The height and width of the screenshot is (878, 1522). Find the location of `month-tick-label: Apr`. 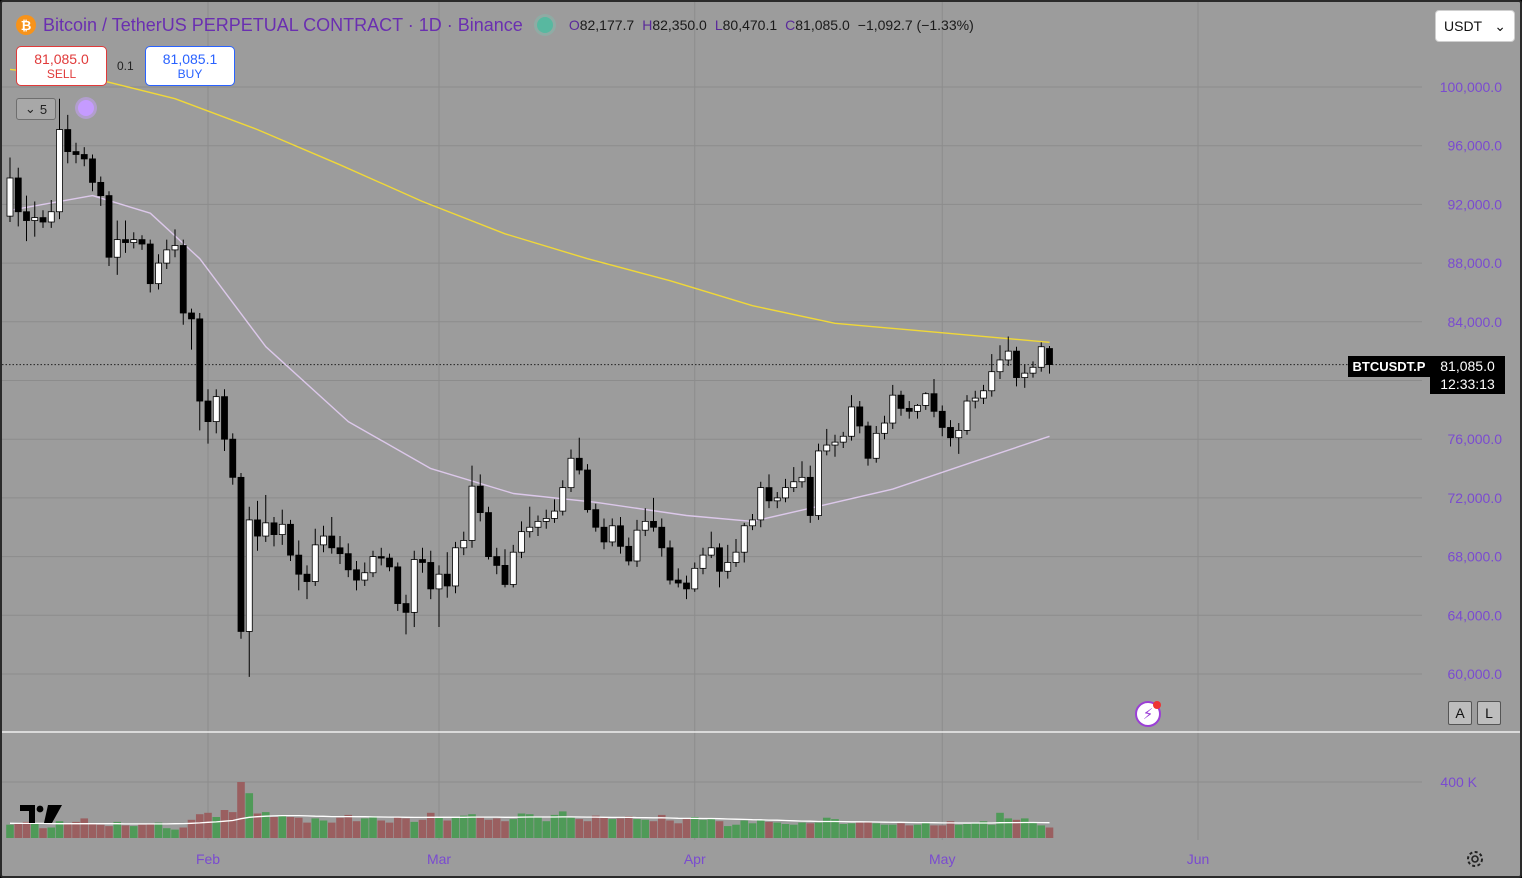

month-tick-label: Apr is located at coordinates (695, 859).